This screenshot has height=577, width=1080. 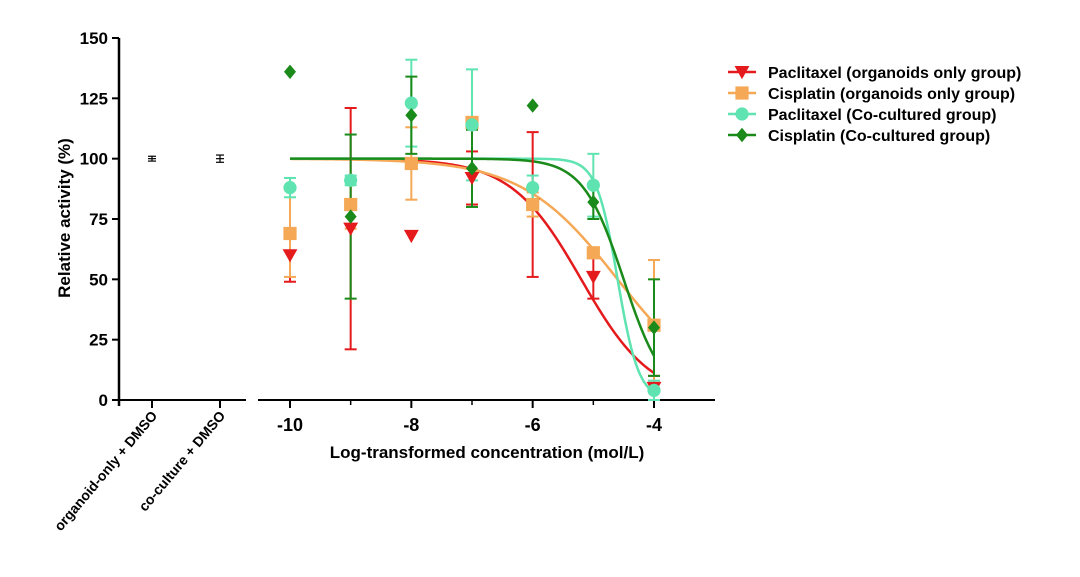 What do you see at coordinates (290, 425) in the screenshot?
I see `x-tick-label-10: -10` at bounding box center [290, 425].